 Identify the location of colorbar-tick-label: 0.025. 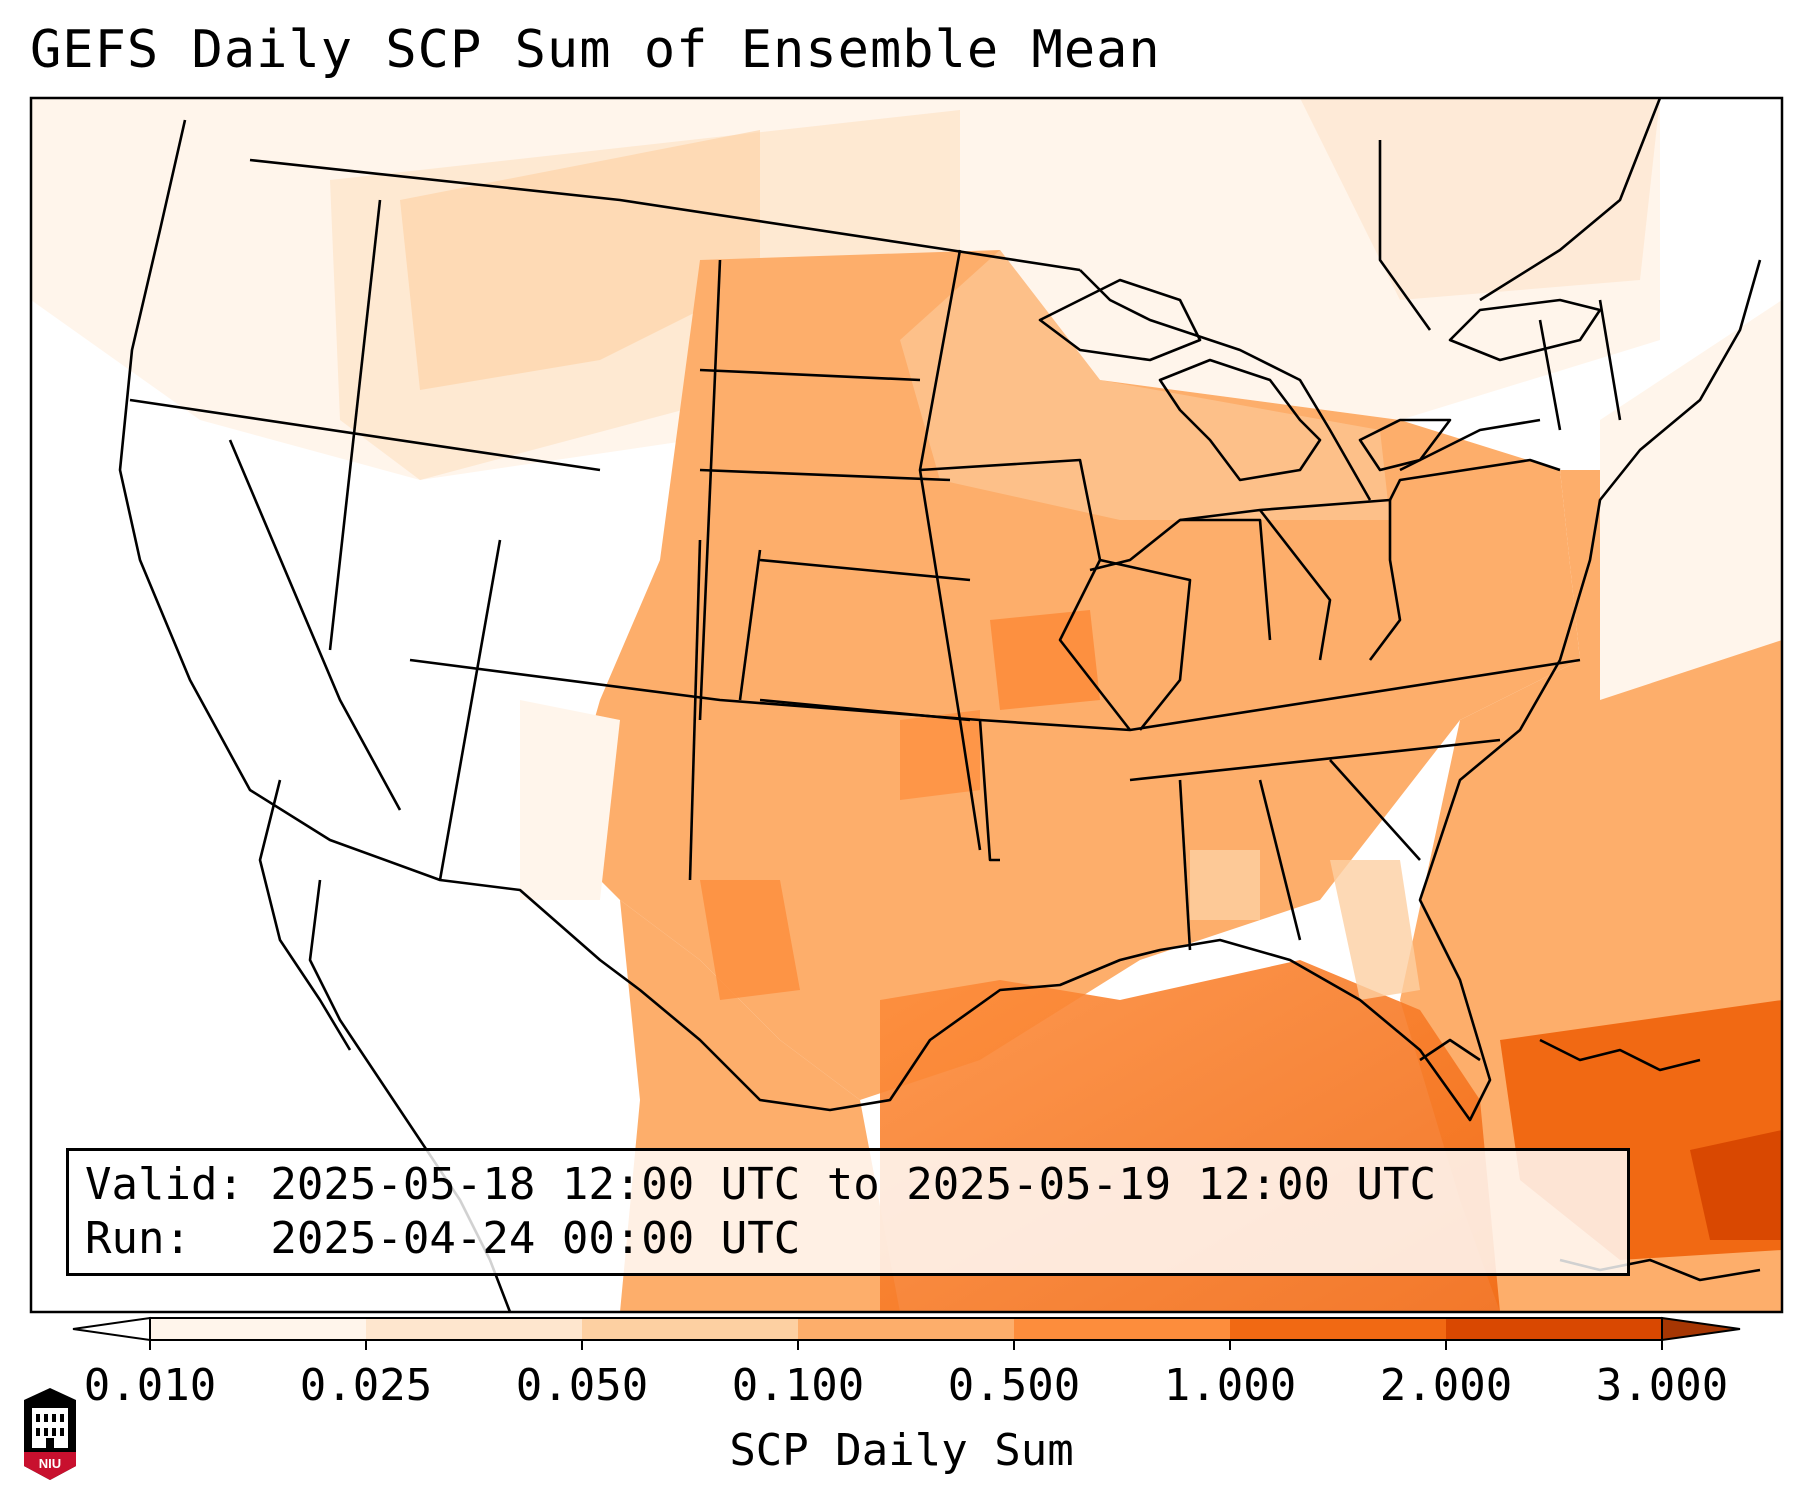
(366, 1385).